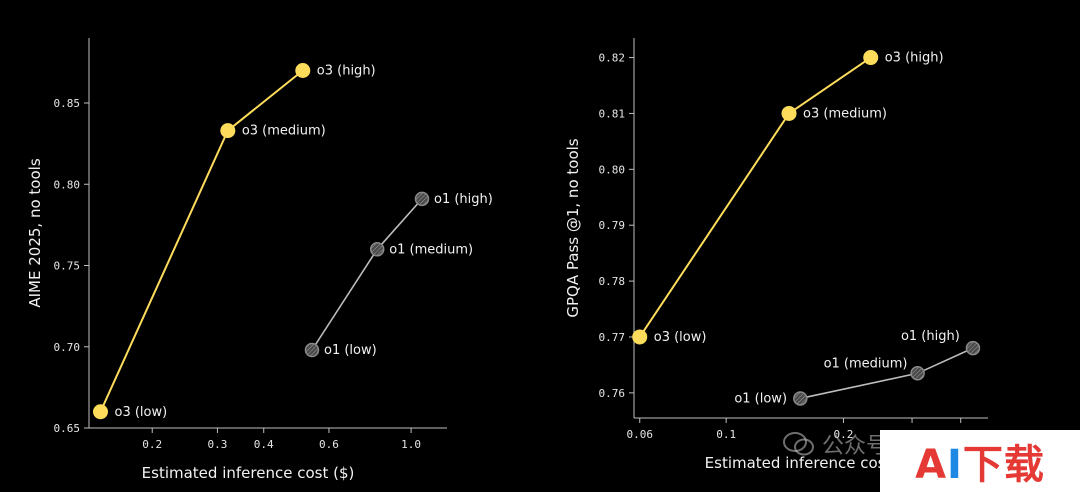 The image size is (1080, 492). Describe the element at coordinates (329, 444) in the screenshot. I see `x-tick-label: 0.6` at that location.